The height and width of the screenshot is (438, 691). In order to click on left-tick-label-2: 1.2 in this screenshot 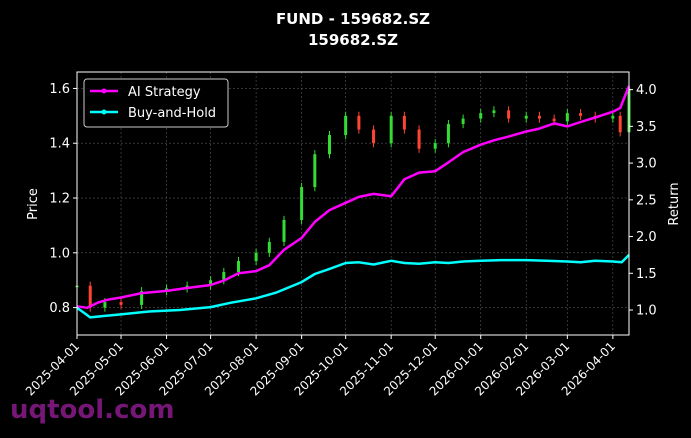, I will do `click(59, 199)`.